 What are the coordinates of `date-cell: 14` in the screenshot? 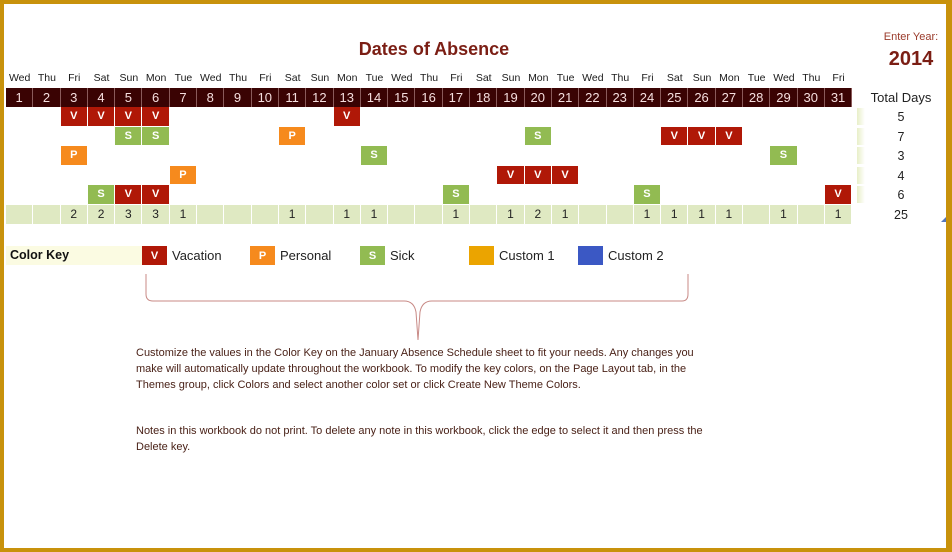 It's located at (374, 97).